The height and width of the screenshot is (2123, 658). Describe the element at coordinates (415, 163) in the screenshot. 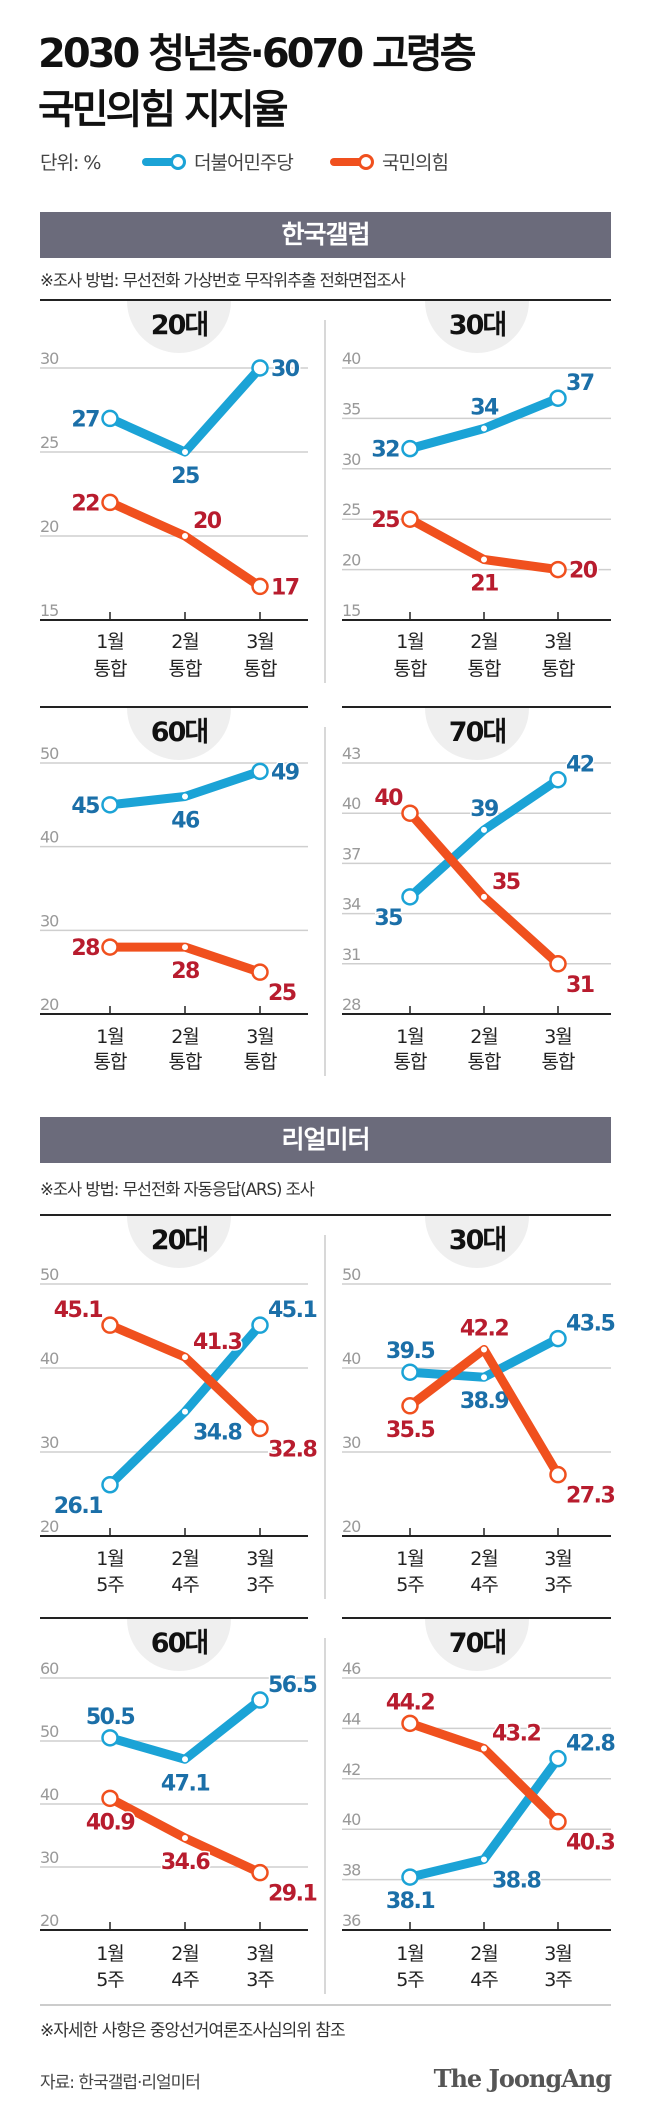

I see `legend-label: 국민의힘` at that location.